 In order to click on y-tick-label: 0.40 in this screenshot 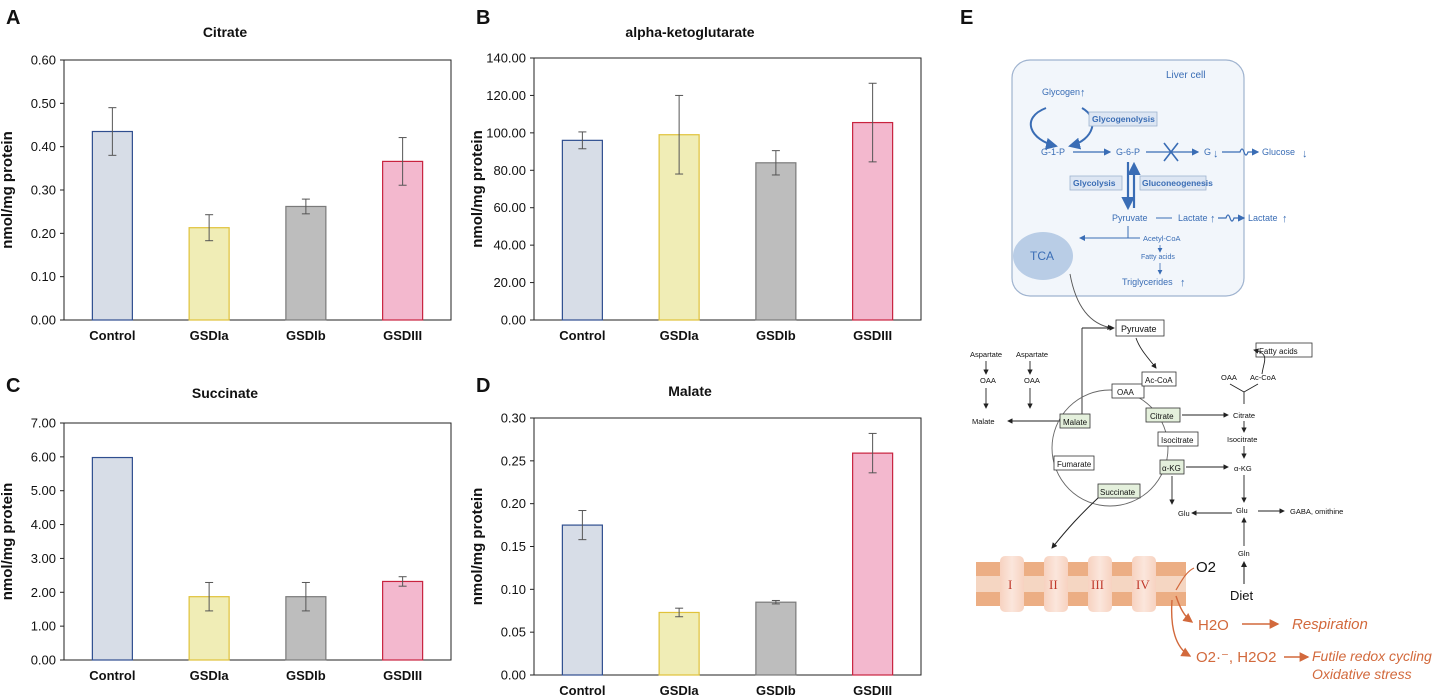, I will do `click(43, 146)`.